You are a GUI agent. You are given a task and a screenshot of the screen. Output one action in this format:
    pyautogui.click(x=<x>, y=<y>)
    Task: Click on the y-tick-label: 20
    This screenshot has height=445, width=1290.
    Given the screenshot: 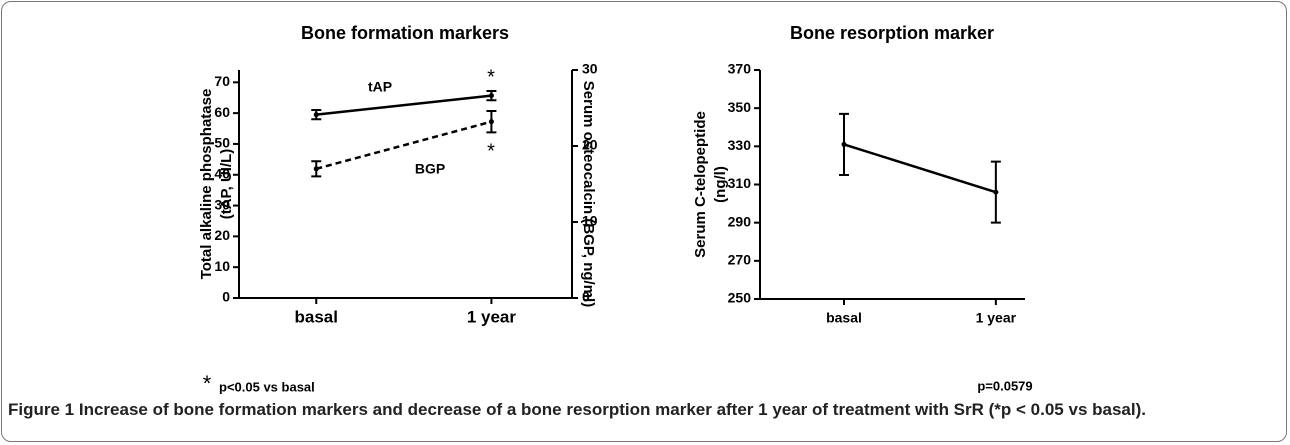 What is the action you would take?
    pyautogui.click(x=222, y=235)
    